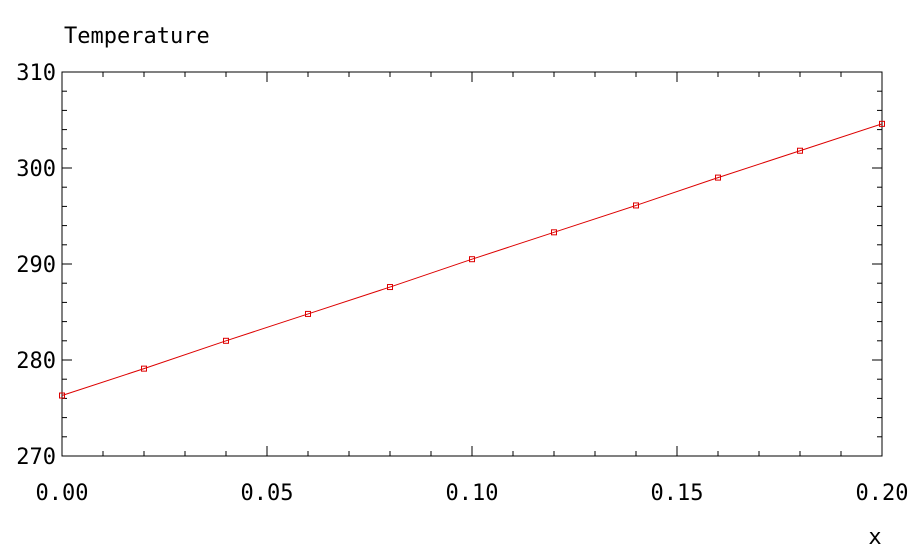 The height and width of the screenshot is (558, 917). I want to click on y-tick-label: 300, so click(36, 169).